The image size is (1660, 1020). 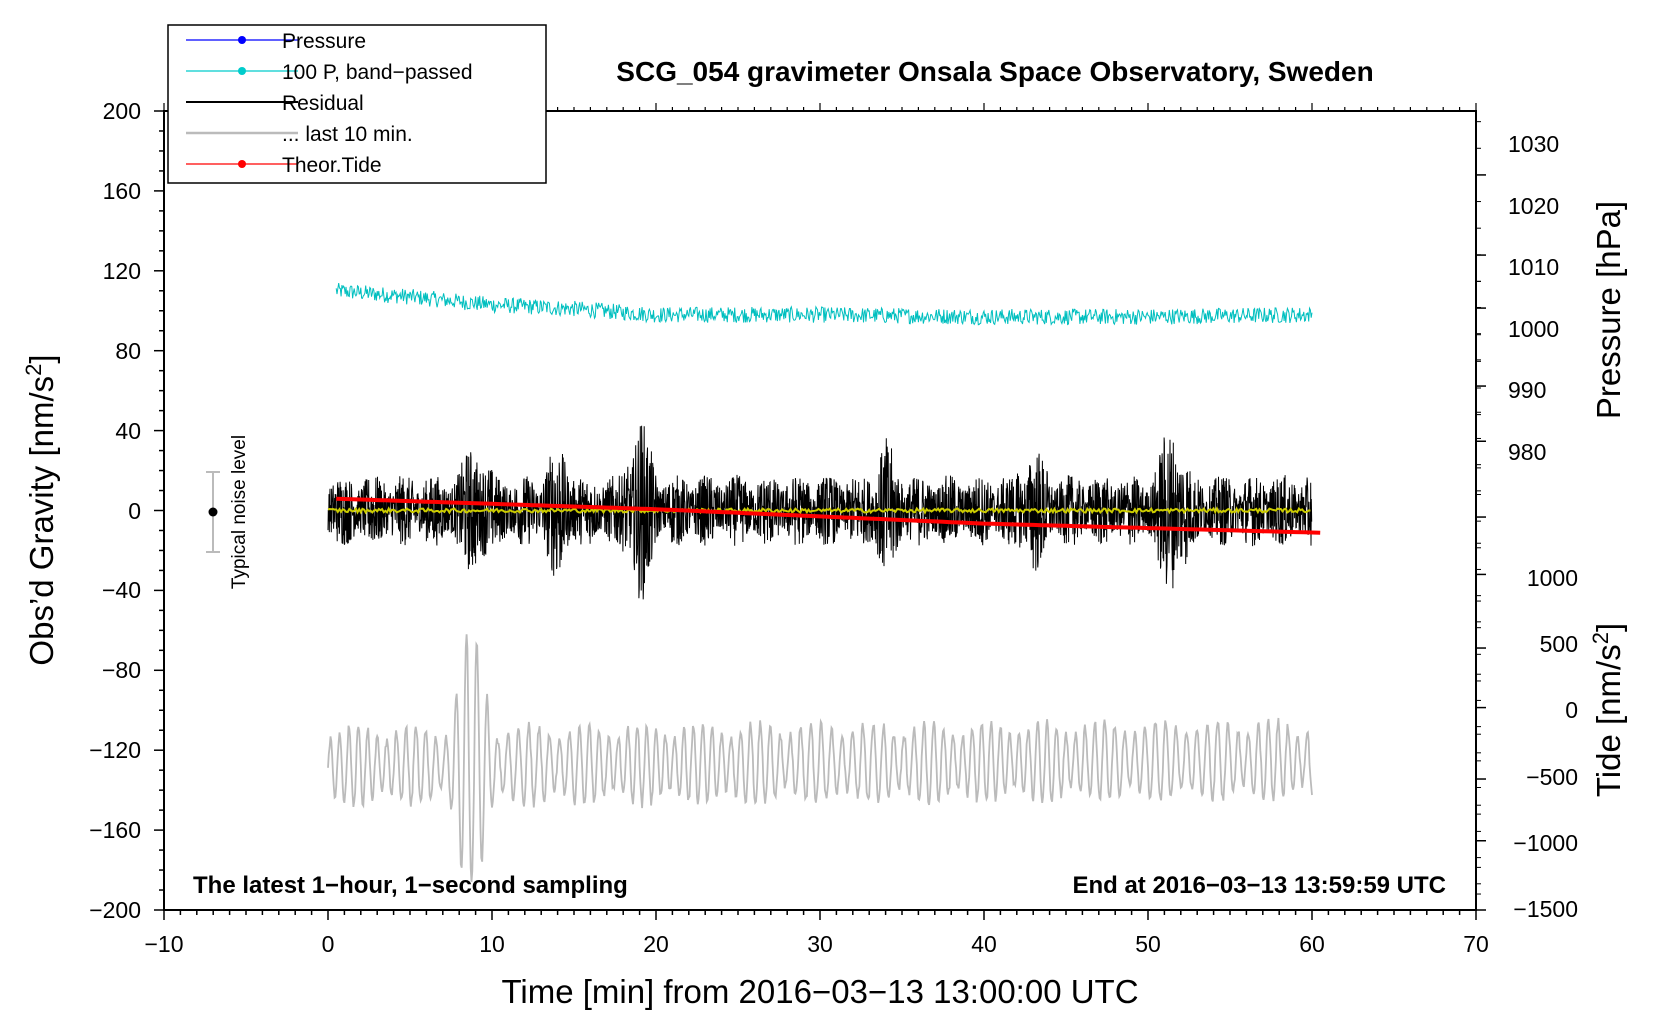 What do you see at coordinates (275, 103) in the screenshot?
I see `legend-item-residual: Residual` at bounding box center [275, 103].